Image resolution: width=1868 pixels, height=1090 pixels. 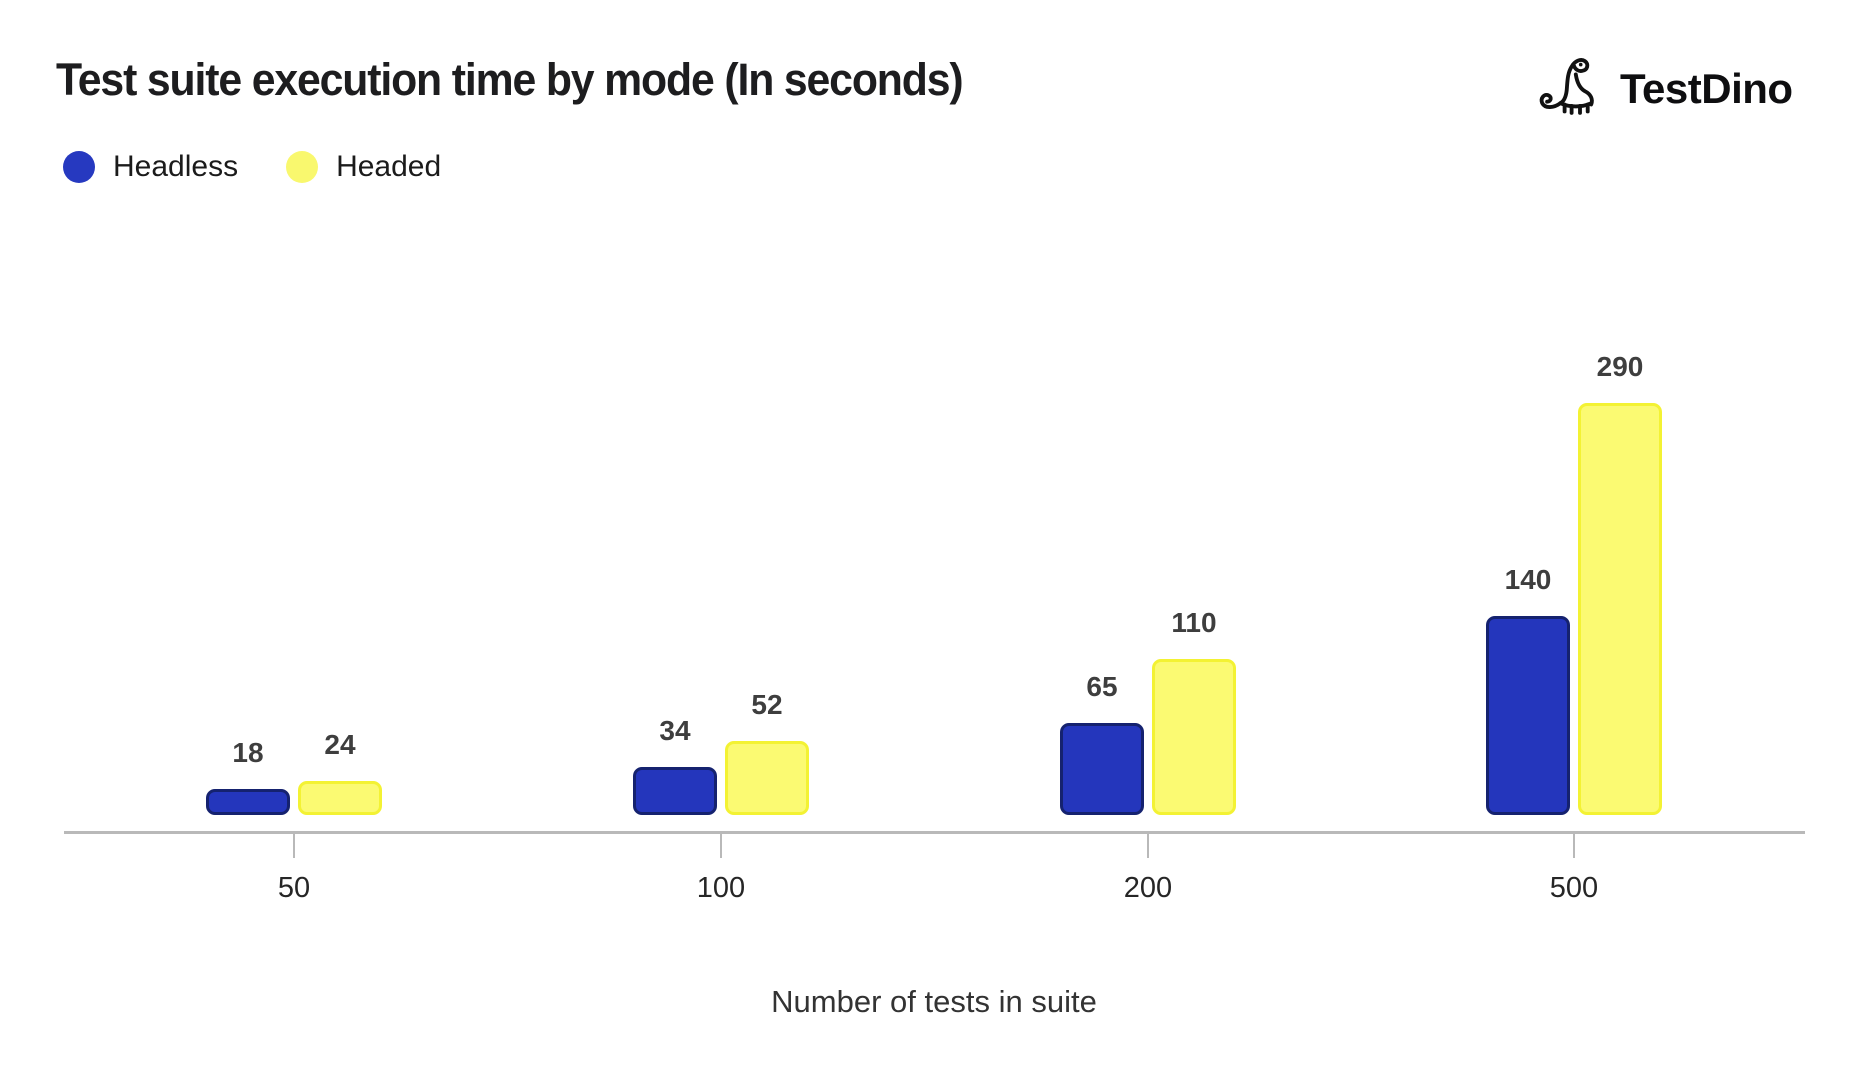 I want to click on x-tick-label-500: 500, so click(x=1574, y=888).